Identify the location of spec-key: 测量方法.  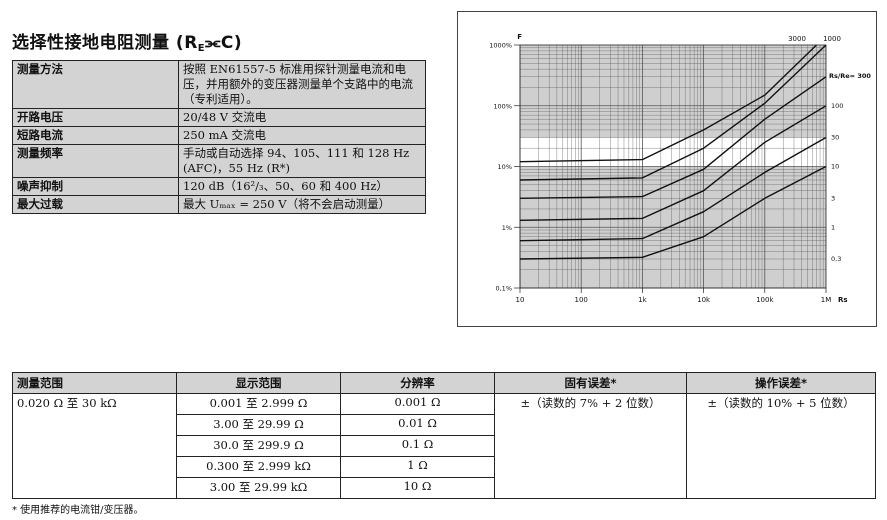
(95, 84).